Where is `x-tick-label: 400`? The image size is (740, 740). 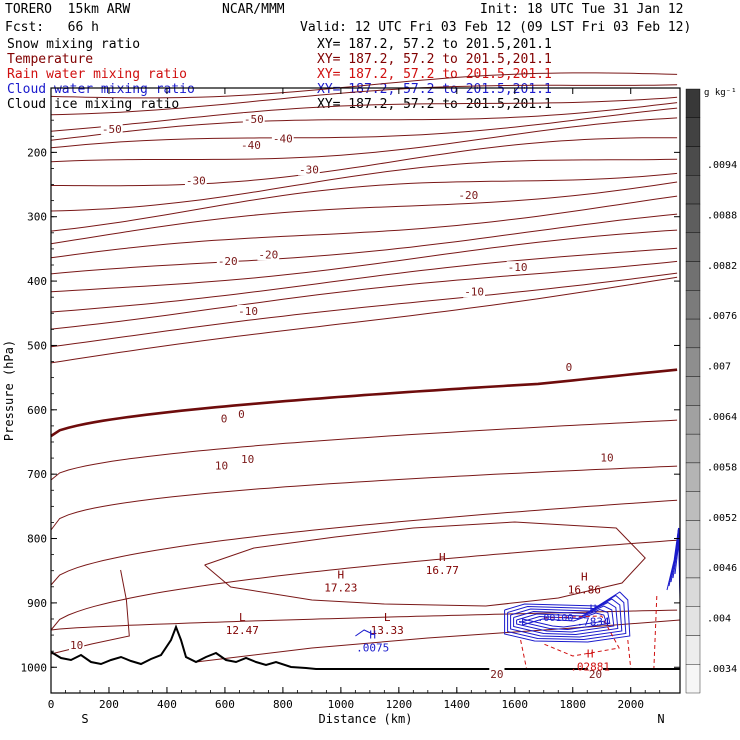 x-tick-label: 400 is located at coordinates (167, 704).